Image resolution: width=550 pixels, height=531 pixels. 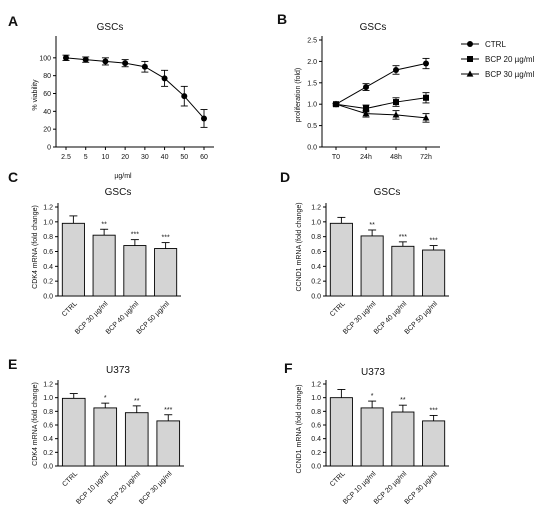 I want to click on panel-a-x-tick-label-6: 50, so click(x=184, y=157).